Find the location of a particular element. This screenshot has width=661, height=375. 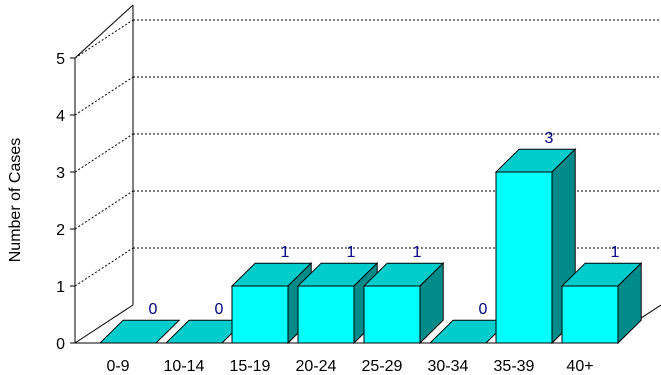

x-tick-label: 15-19 is located at coordinates (250, 366).